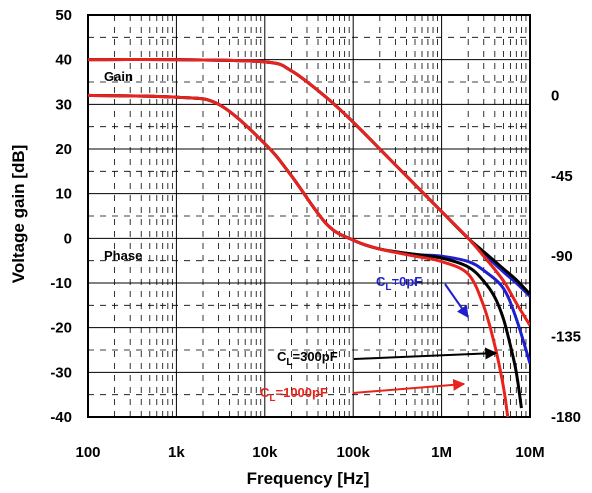 The image size is (592, 493). Describe the element at coordinates (308, 478) in the screenshot. I see `x-axis-title: Frequency [Hz]` at that location.